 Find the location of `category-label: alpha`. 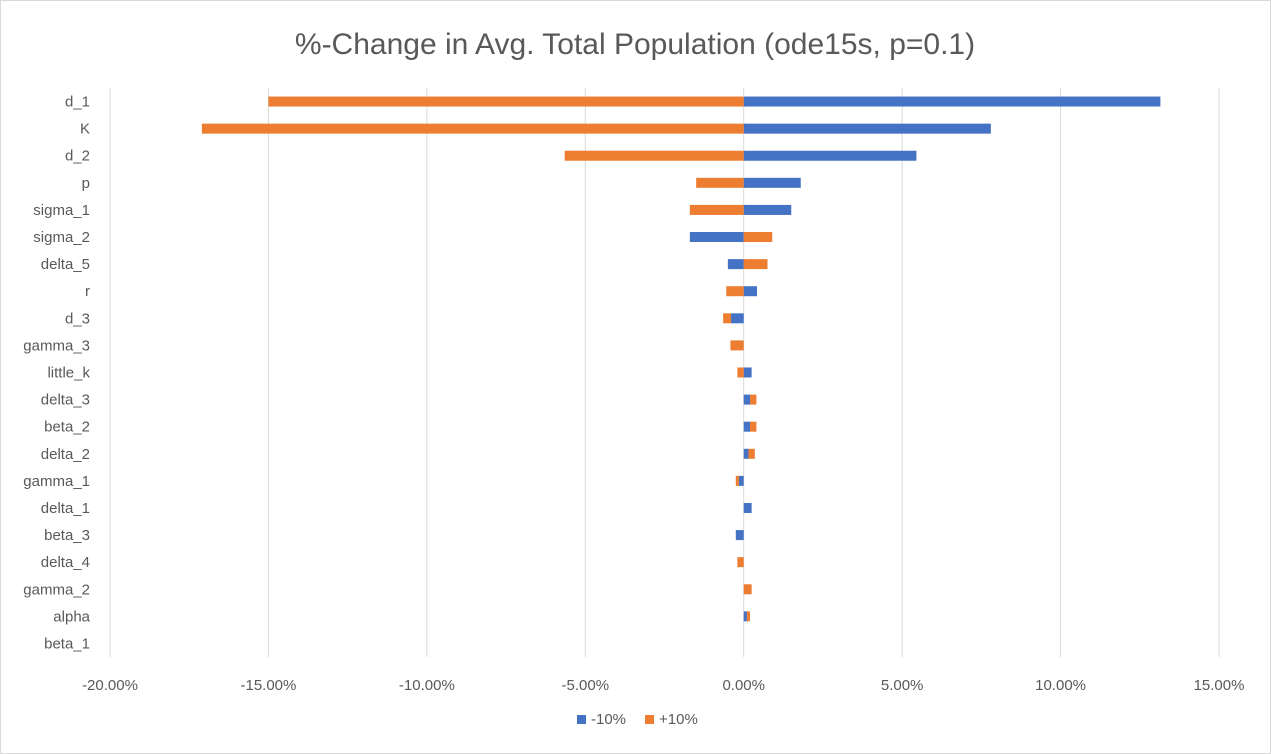

category-label: alpha is located at coordinates (71, 616).